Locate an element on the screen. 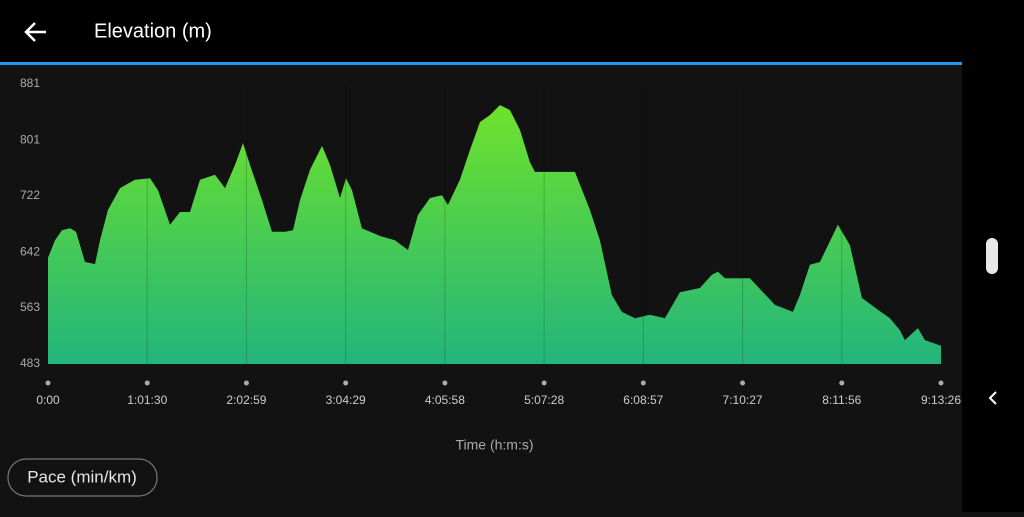 The width and height of the screenshot is (1024, 517). scroll-handle is located at coordinates (992, 256).